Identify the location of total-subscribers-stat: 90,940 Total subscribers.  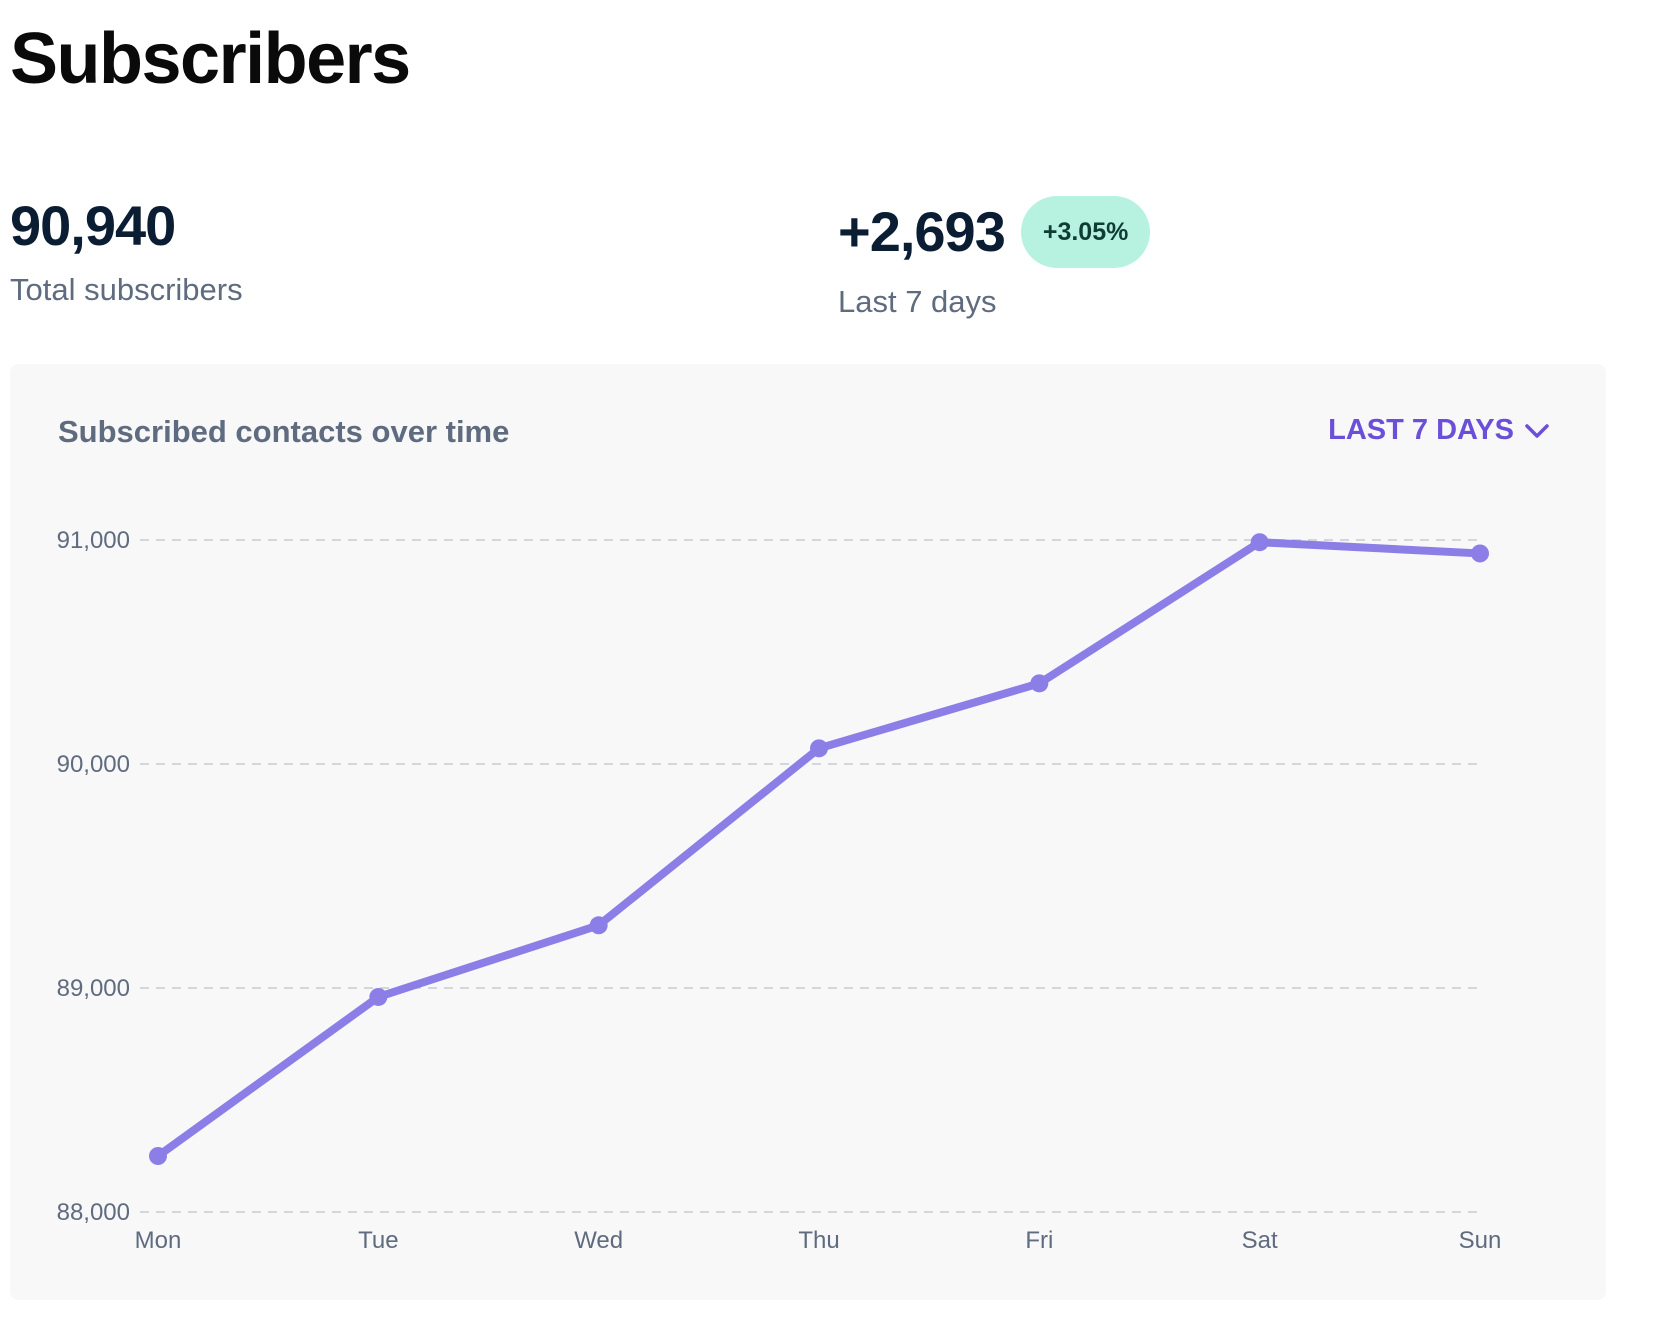
(126, 252).